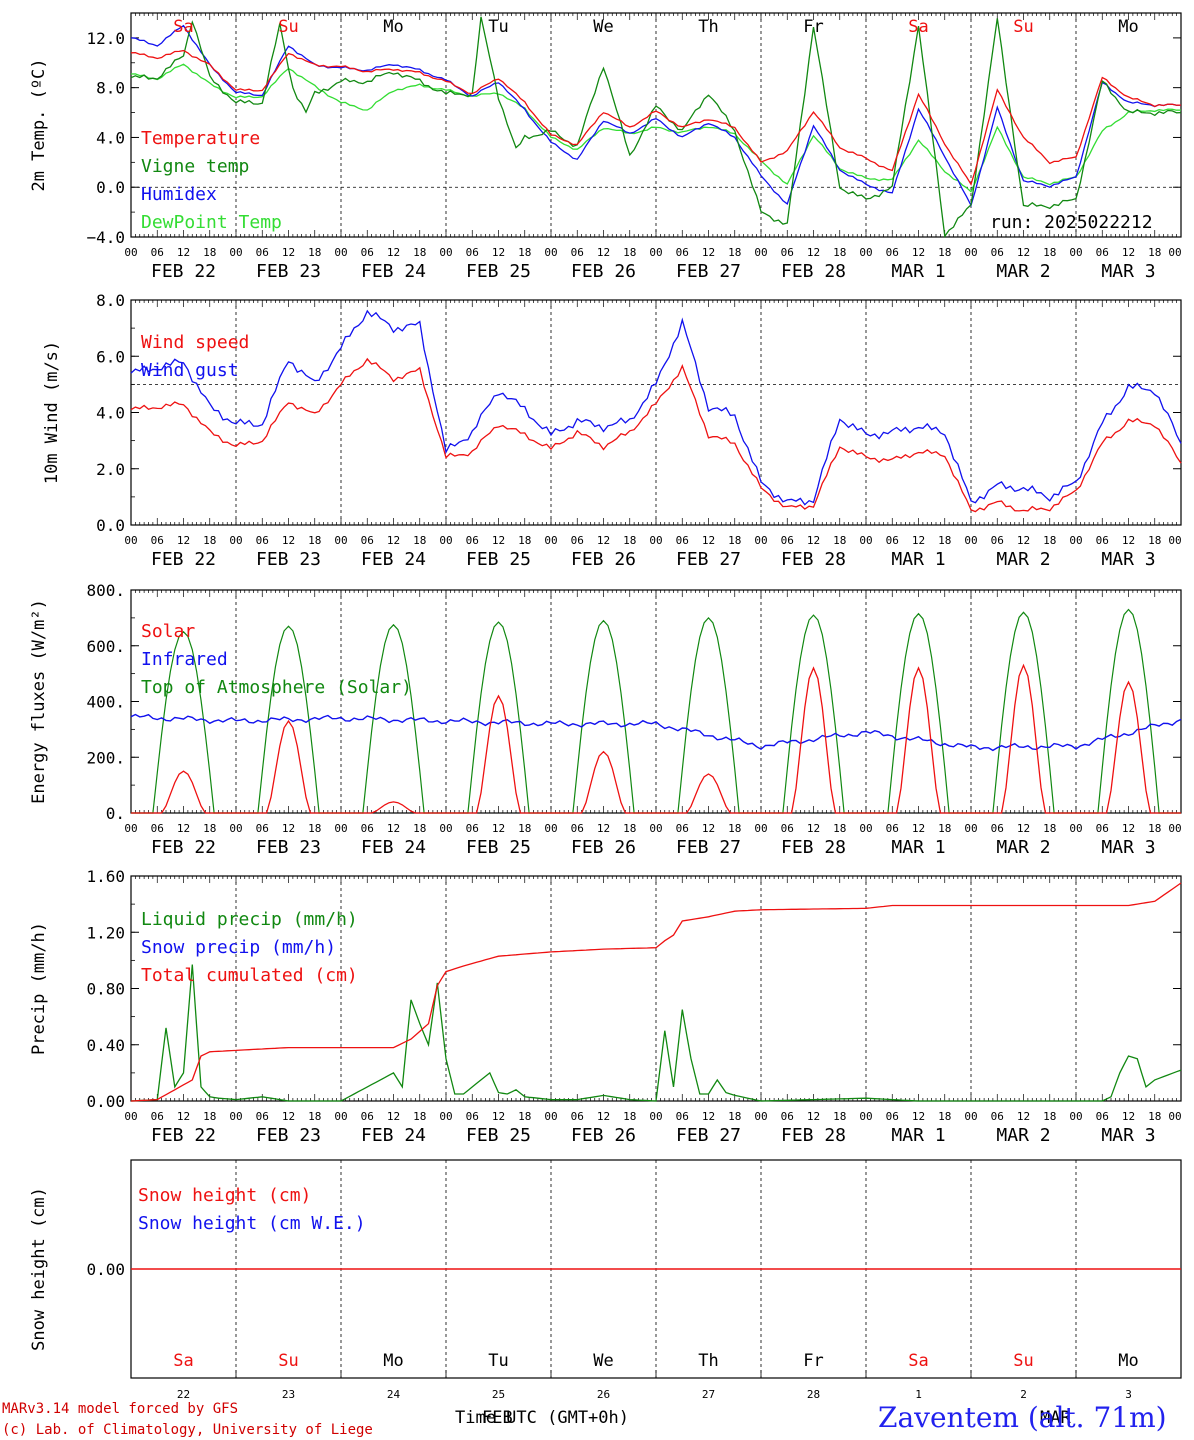 This screenshot has height=1440, width=1194. I want to click on legend-entry: Snow height (cm W.E.), so click(252, 1223).